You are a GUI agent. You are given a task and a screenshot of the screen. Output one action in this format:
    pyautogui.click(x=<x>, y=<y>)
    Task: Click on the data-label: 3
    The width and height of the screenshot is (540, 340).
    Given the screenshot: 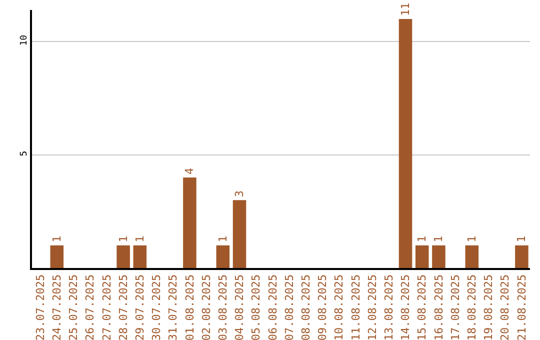 What is the action you would take?
    pyautogui.click(x=239, y=194)
    